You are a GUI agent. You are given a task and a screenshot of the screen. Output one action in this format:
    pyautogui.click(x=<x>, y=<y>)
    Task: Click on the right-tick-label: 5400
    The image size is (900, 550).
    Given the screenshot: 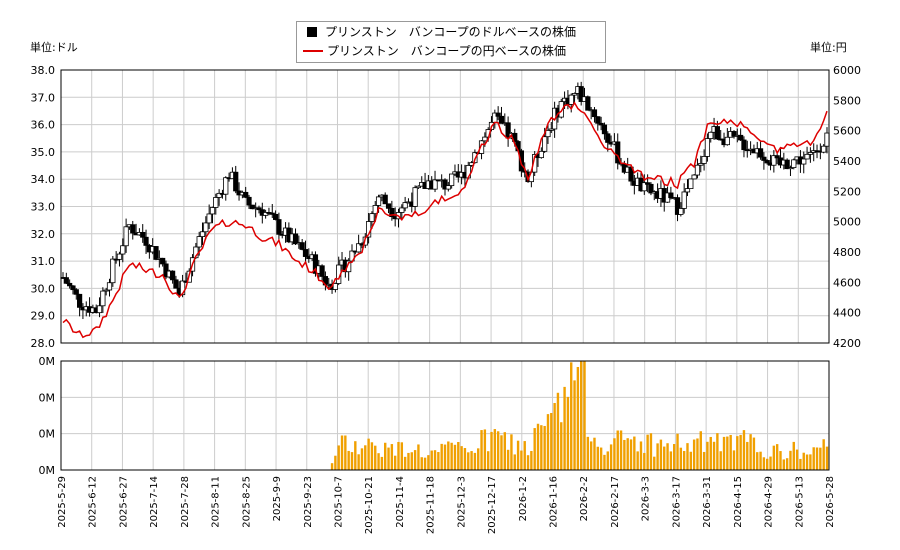 What is the action you would take?
    pyautogui.click(x=847, y=161)
    